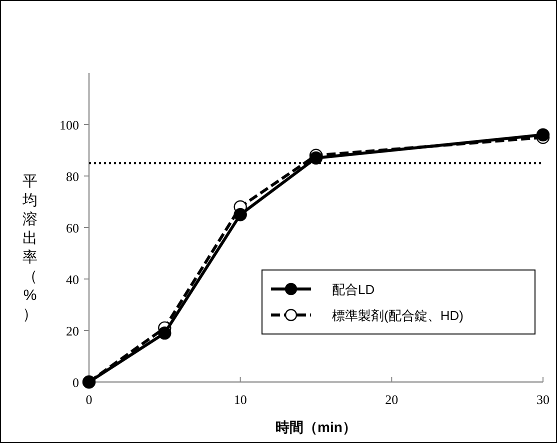 The width and height of the screenshot is (557, 443). What do you see at coordinates (75, 382) in the screenshot?
I see `y-tick-label: 0` at bounding box center [75, 382].